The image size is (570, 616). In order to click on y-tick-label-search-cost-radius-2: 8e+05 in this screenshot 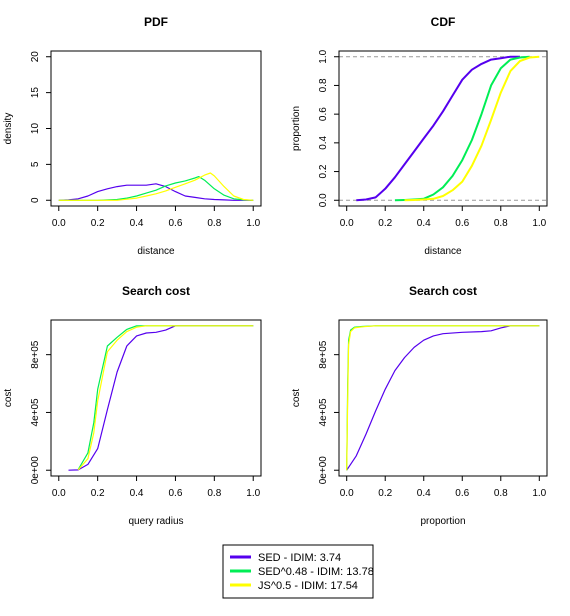, I will do `click(35, 354)`.